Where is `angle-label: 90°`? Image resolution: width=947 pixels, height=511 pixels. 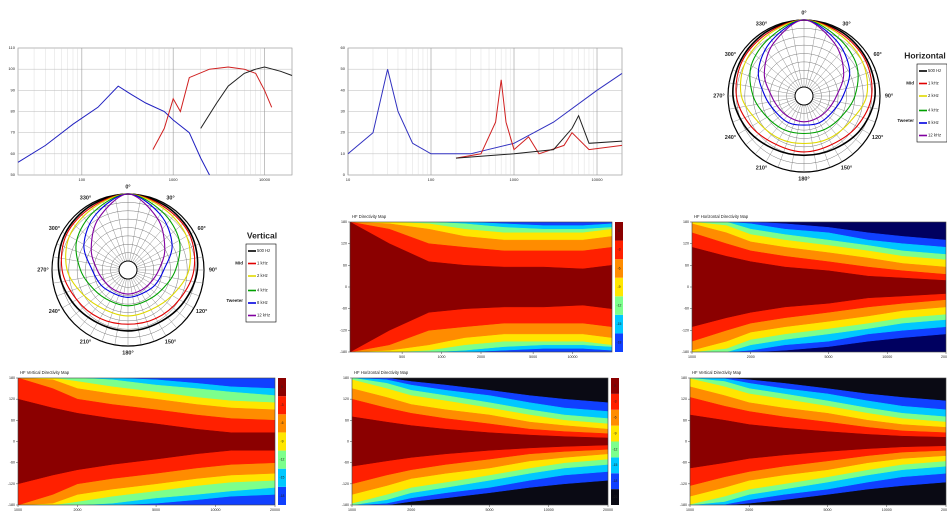 angle-label: 90° is located at coordinates (213, 270).